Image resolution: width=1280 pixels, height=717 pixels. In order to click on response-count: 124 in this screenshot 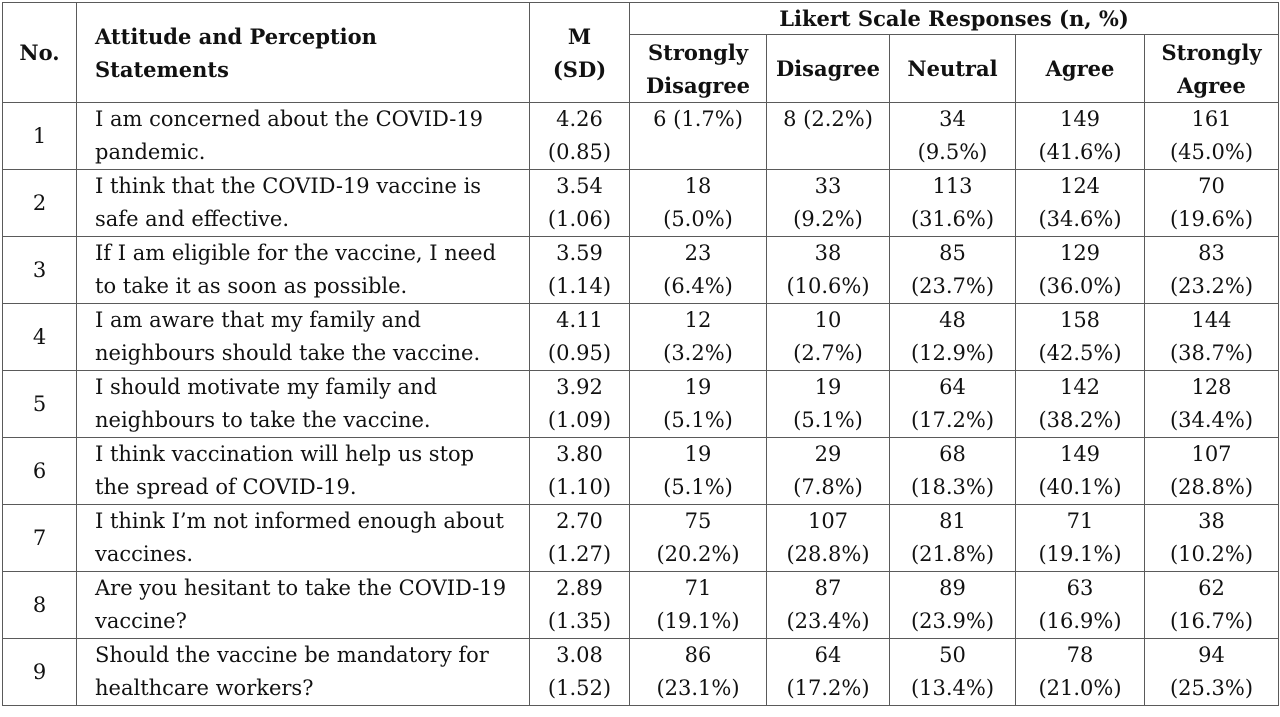, I will do `click(1080, 186)`.